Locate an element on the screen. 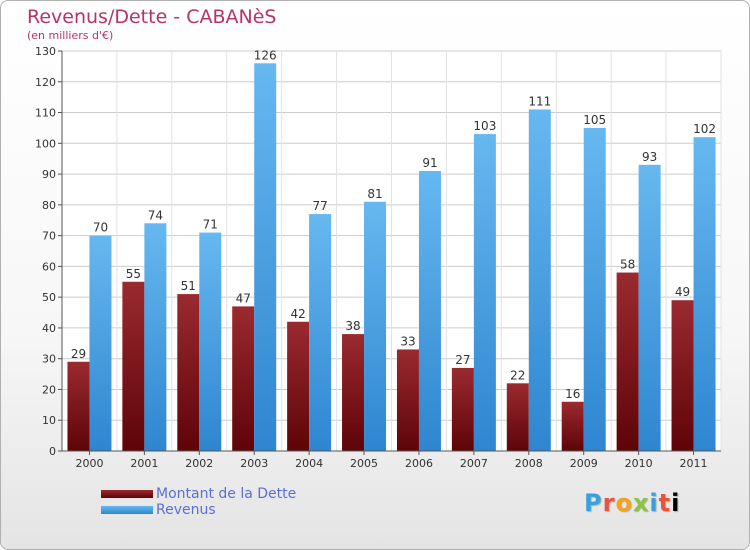  data-label-dette: 27 is located at coordinates (462, 360).